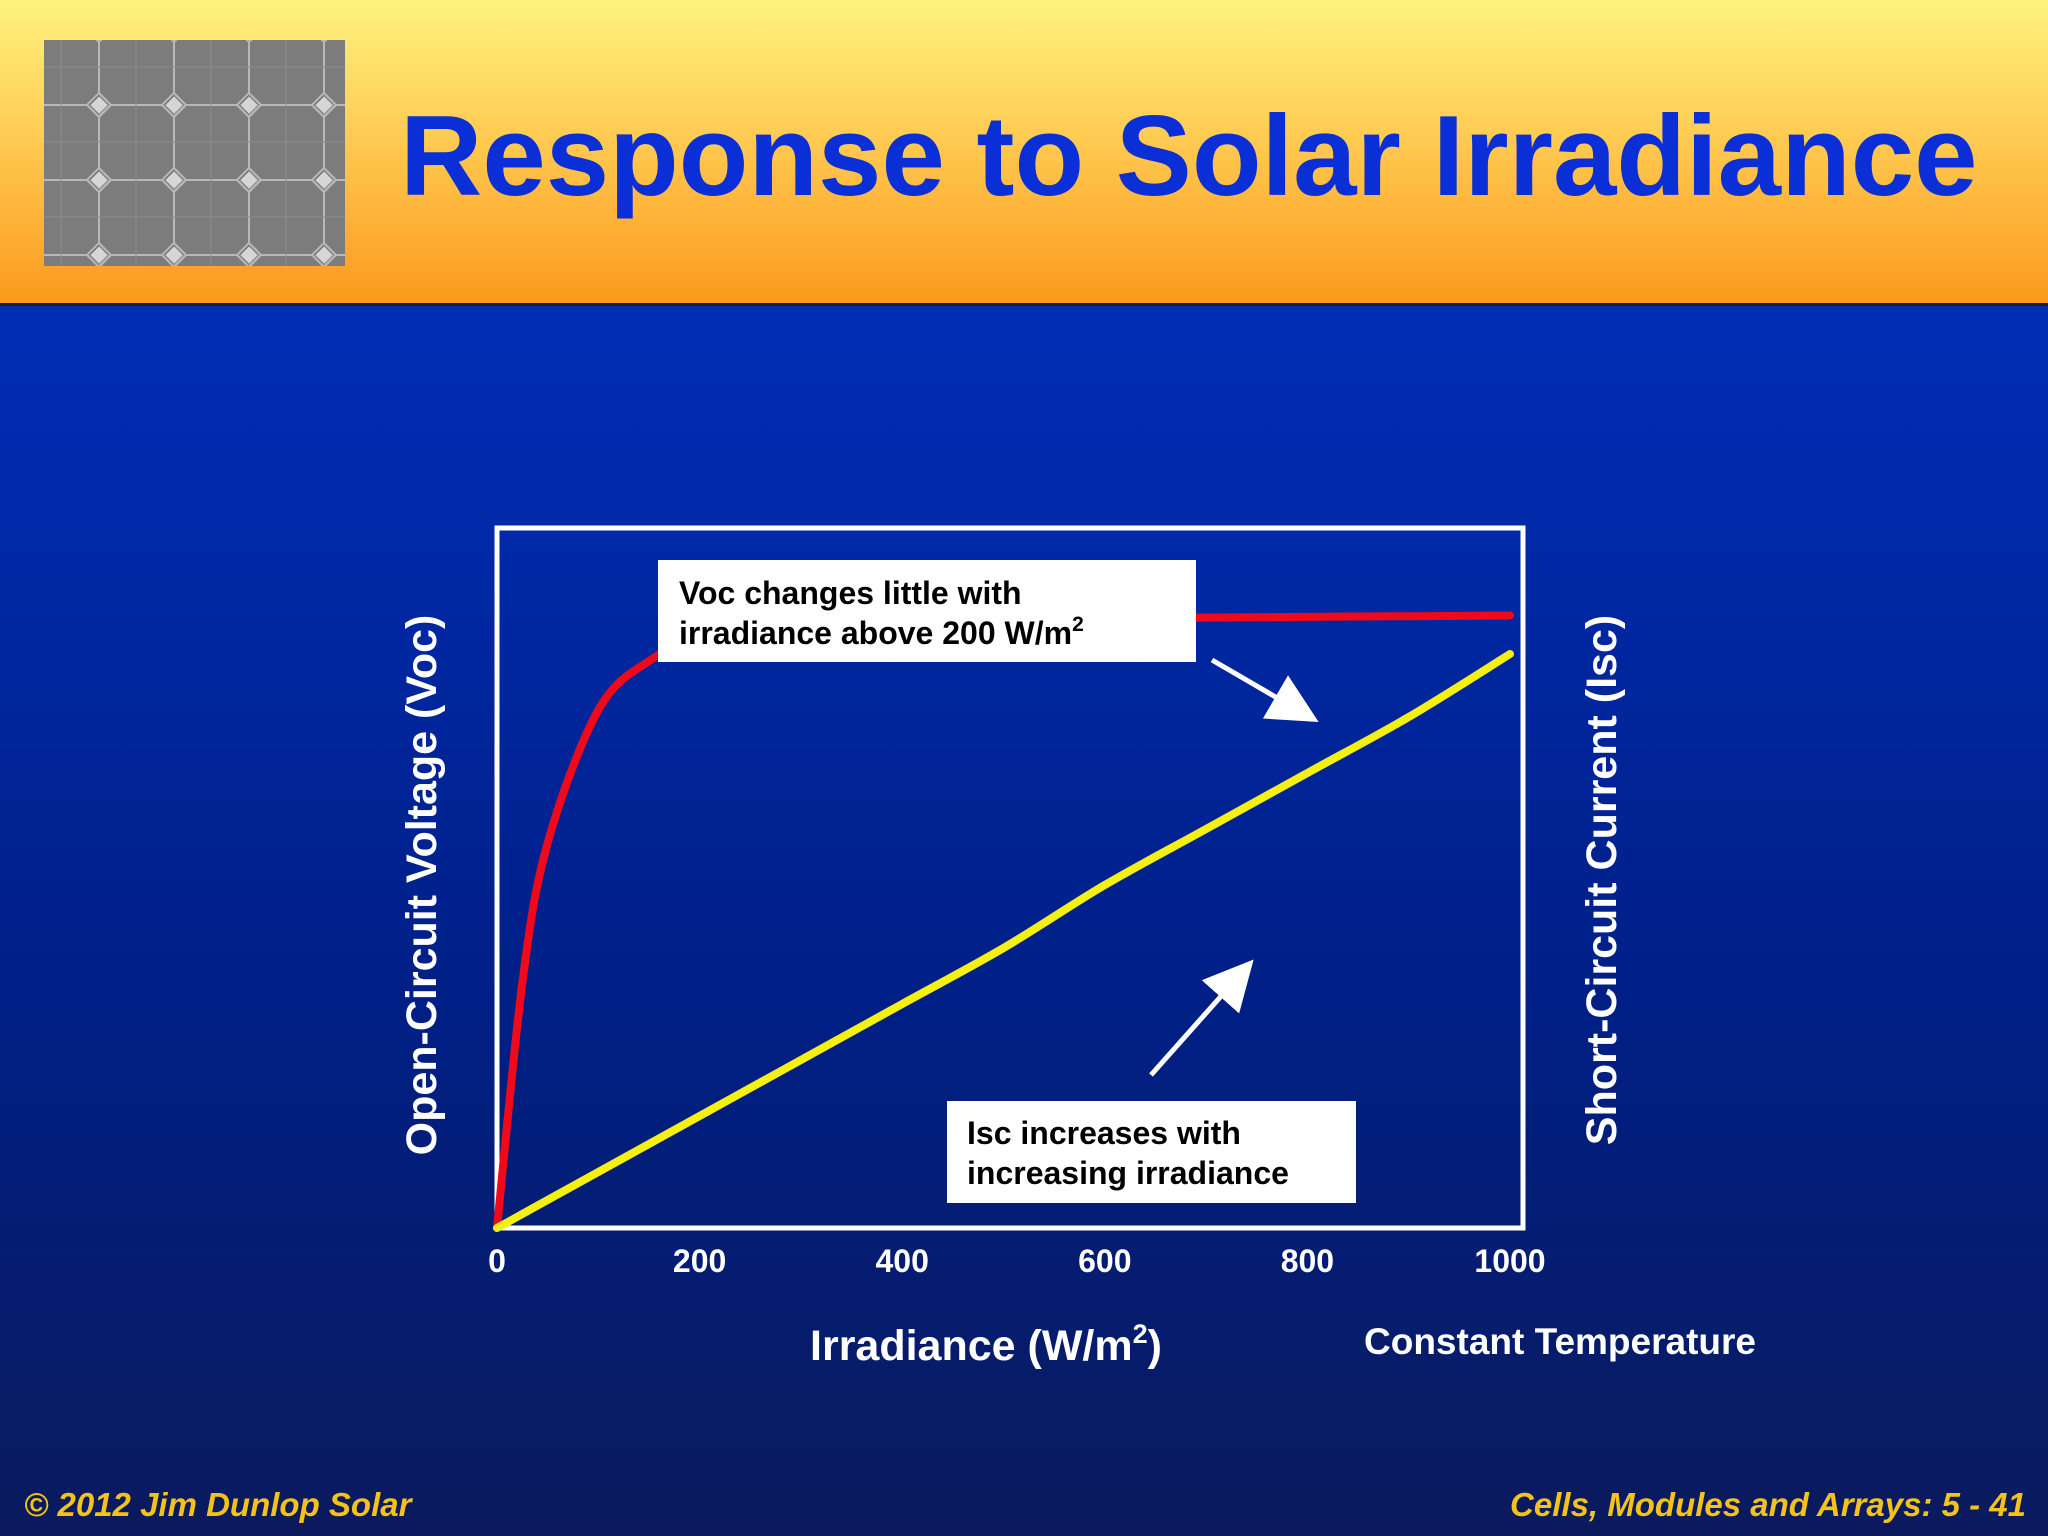  Describe the element at coordinates (1602, 880) in the screenshot. I see `y-axis-right-label: Short-Circuit Current (Isc)` at that location.